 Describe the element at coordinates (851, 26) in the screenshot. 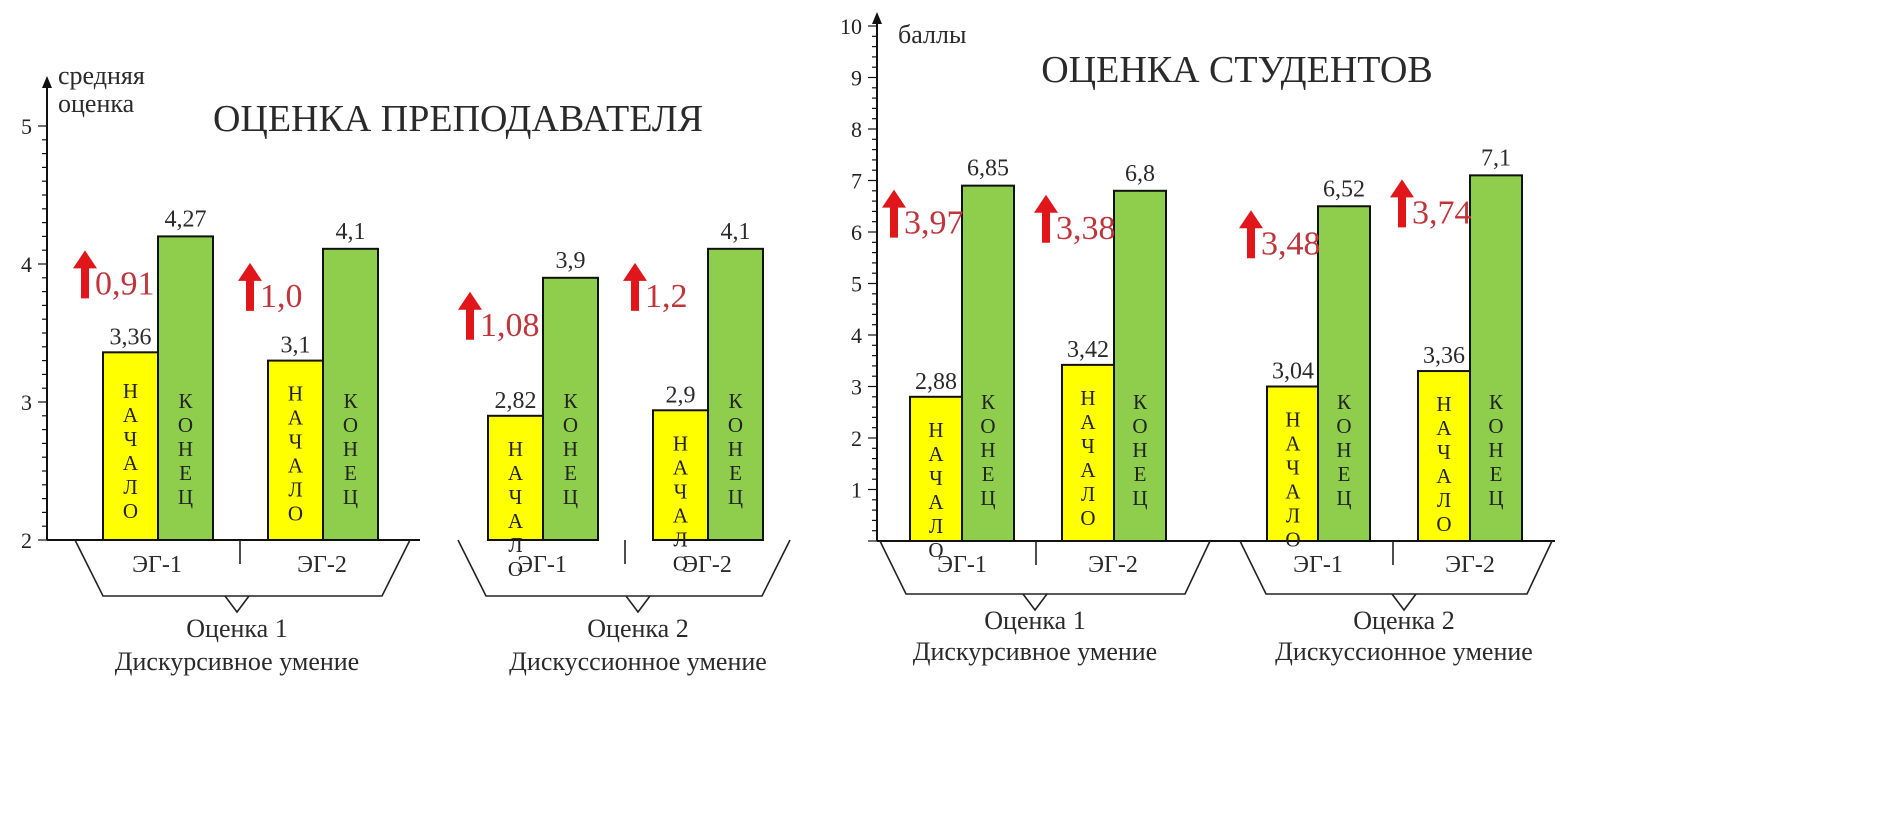

I see `y-tick-label: 10` at that location.